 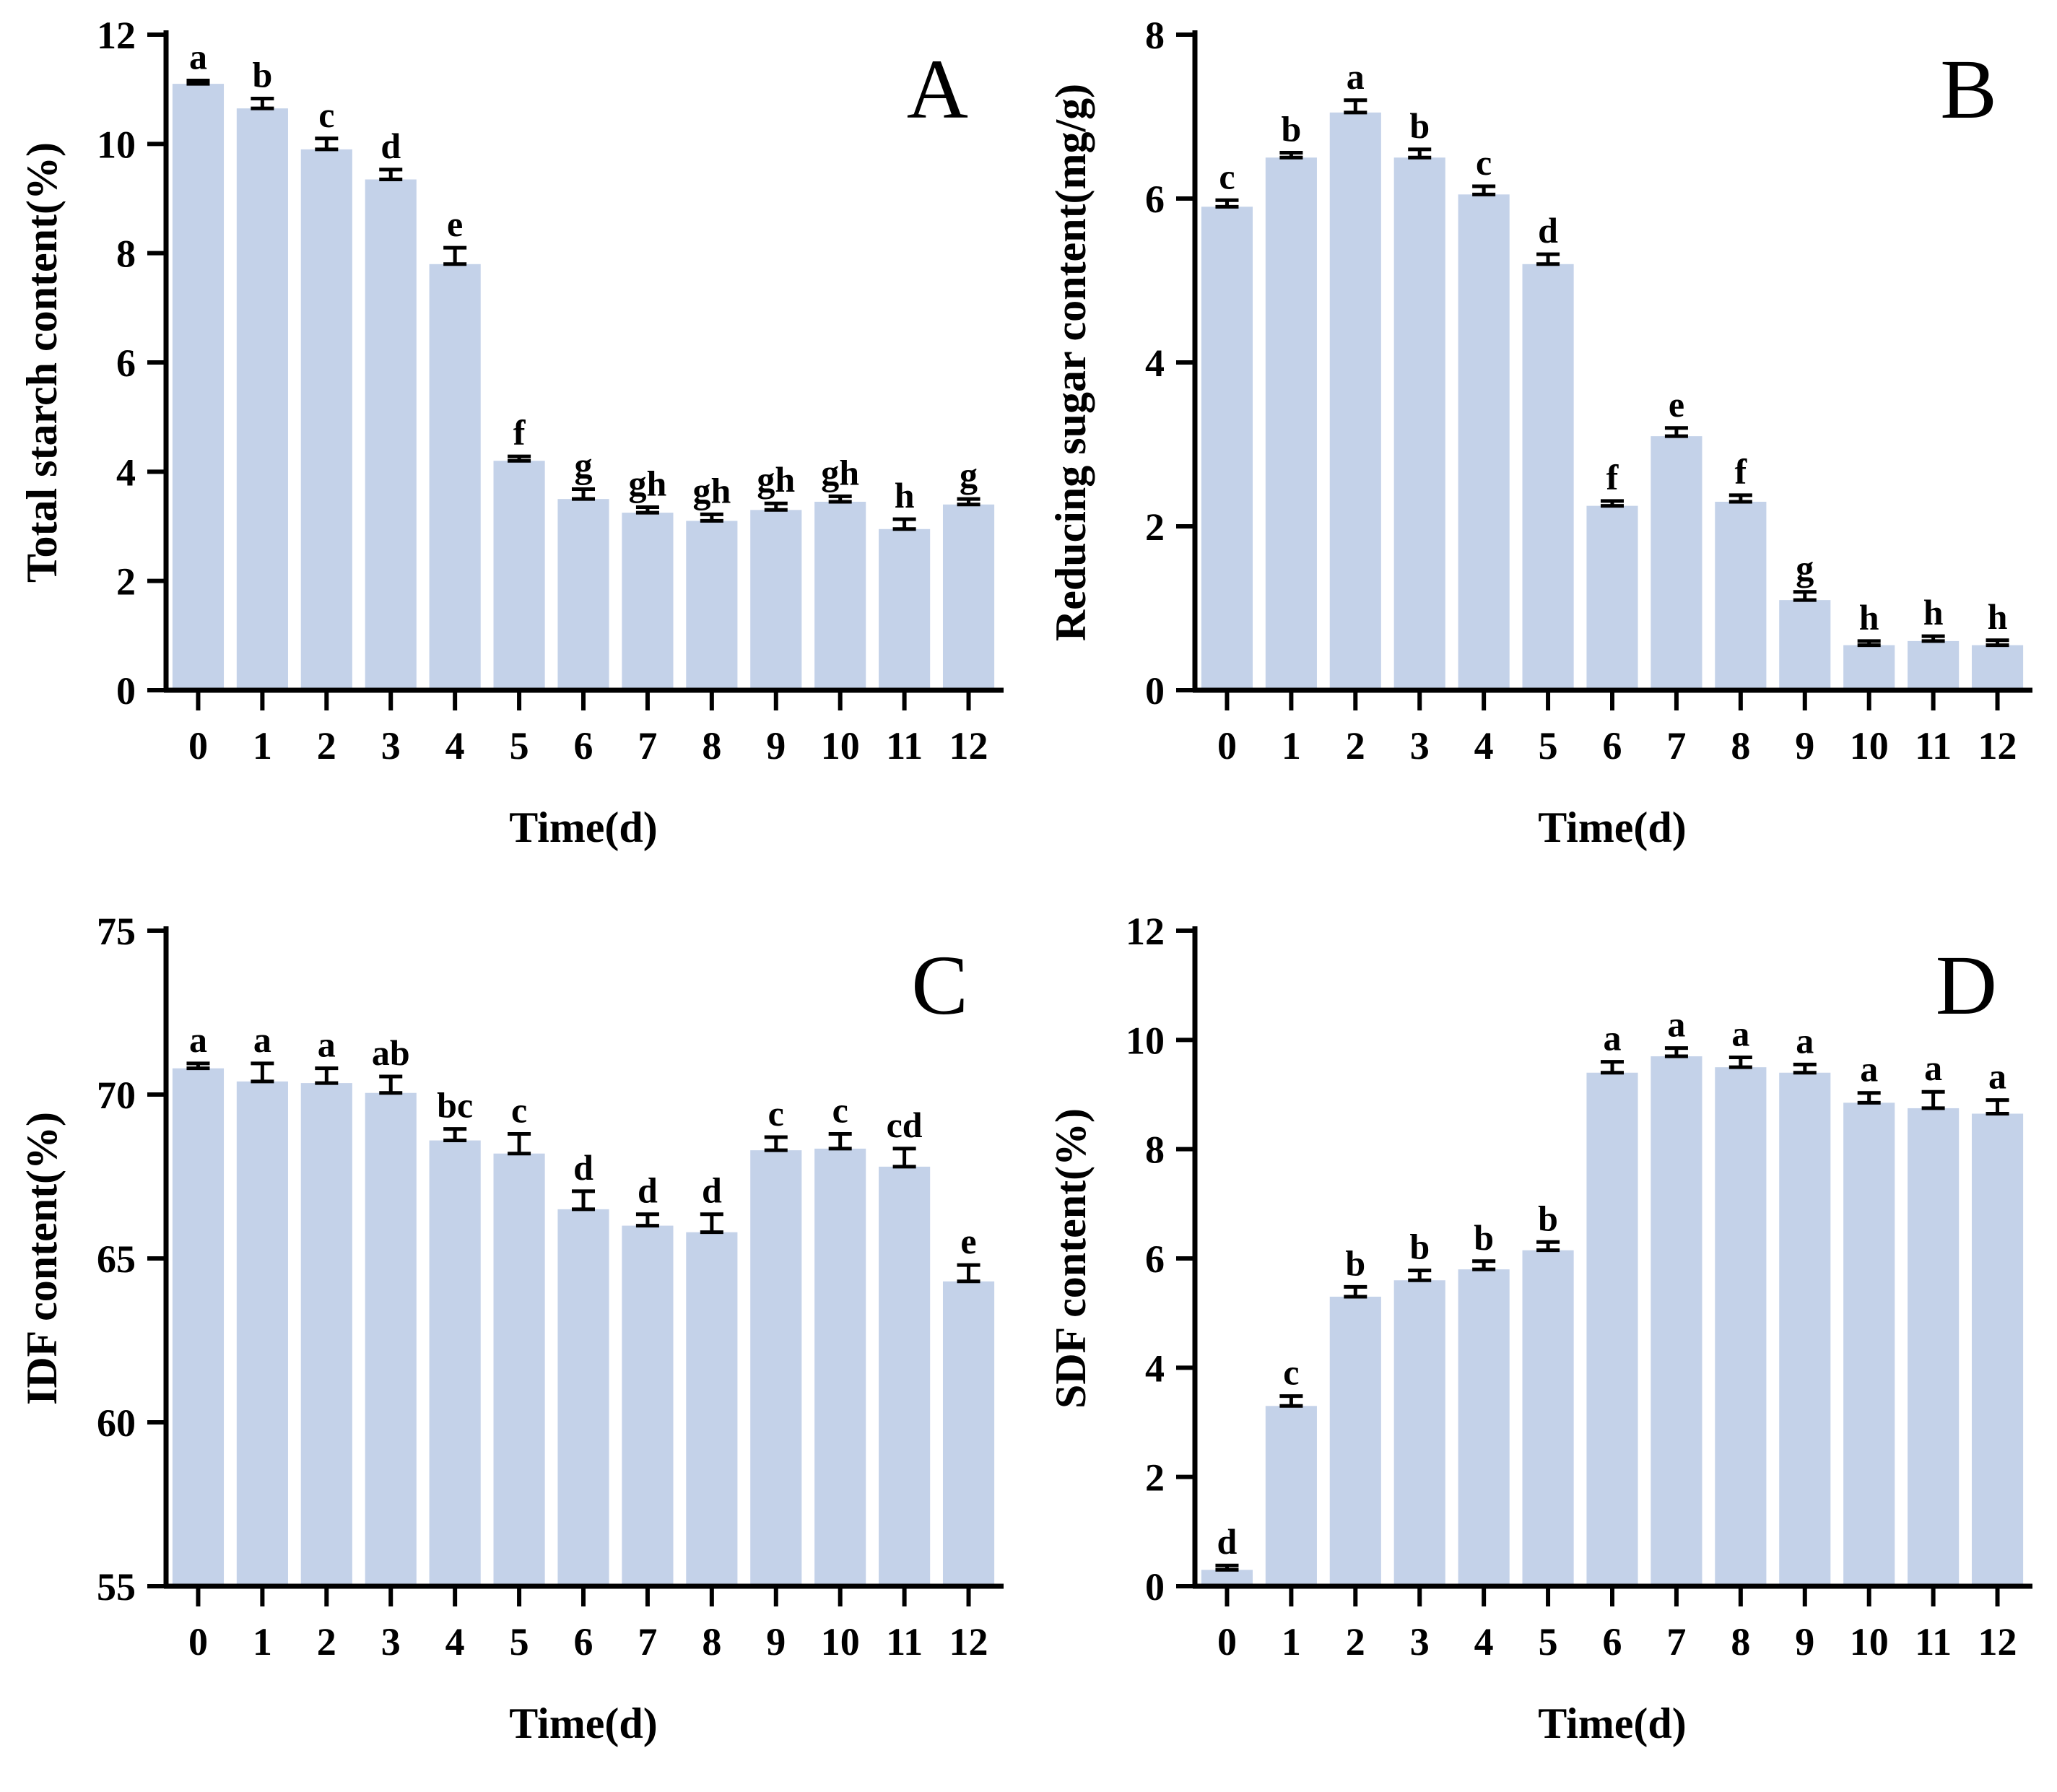 What do you see at coordinates (1548, 1218) in the screenshot?
I see `significance-letter: b` at bounding box center [1548, 1218].